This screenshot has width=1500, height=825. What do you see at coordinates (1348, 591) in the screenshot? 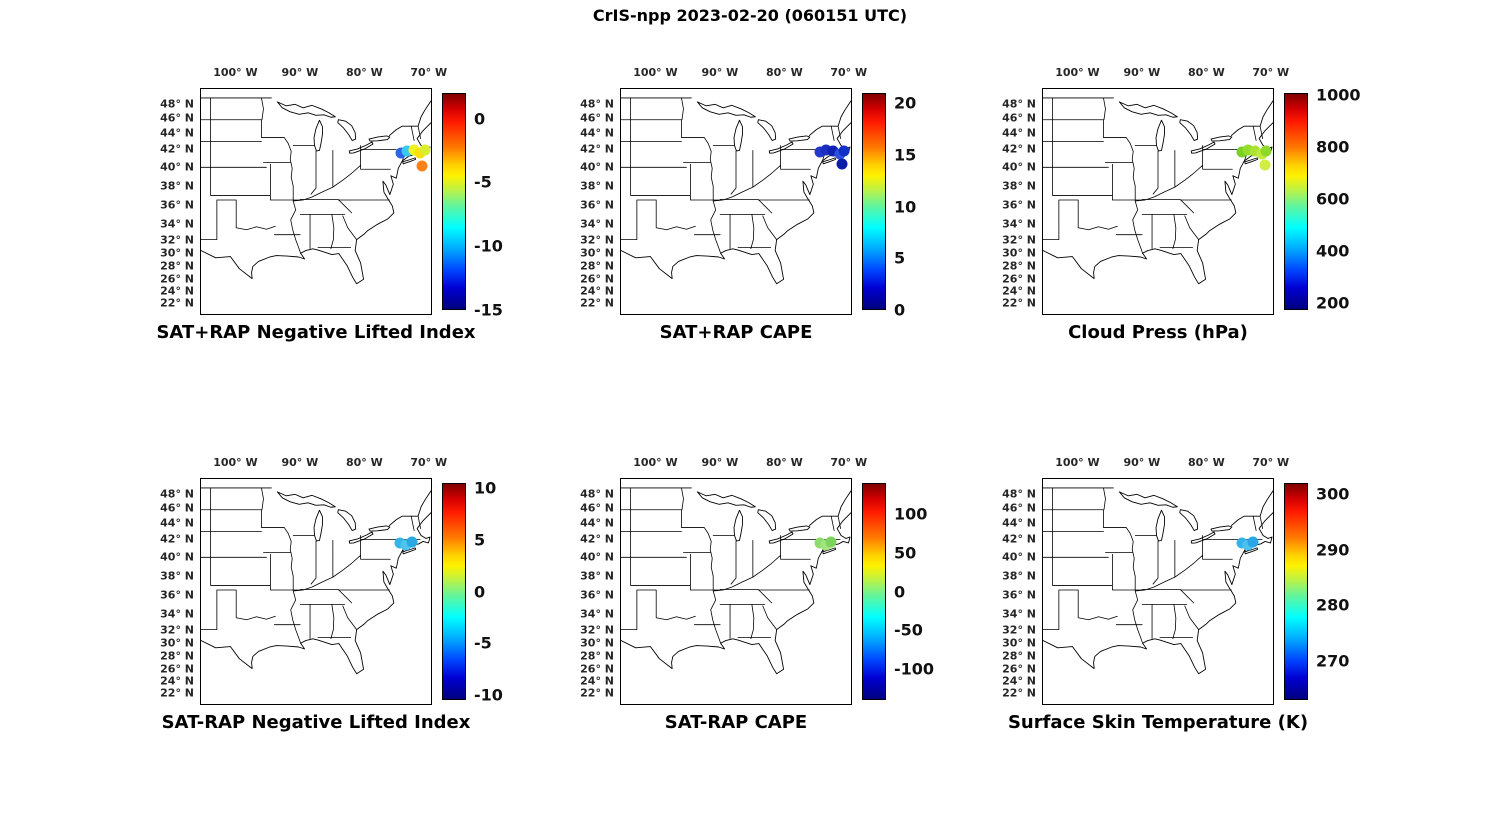
I see `colorbar-ticks: 300 290 280 270` at bounding box center [1348, 591].